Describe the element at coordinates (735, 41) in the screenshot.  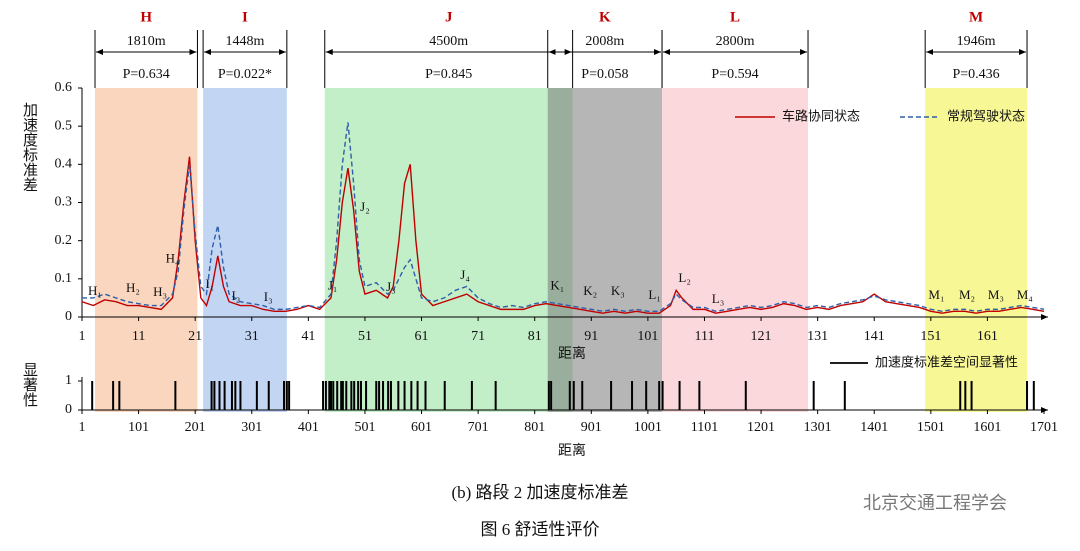
I see `region-distance: 2800m` at that location.